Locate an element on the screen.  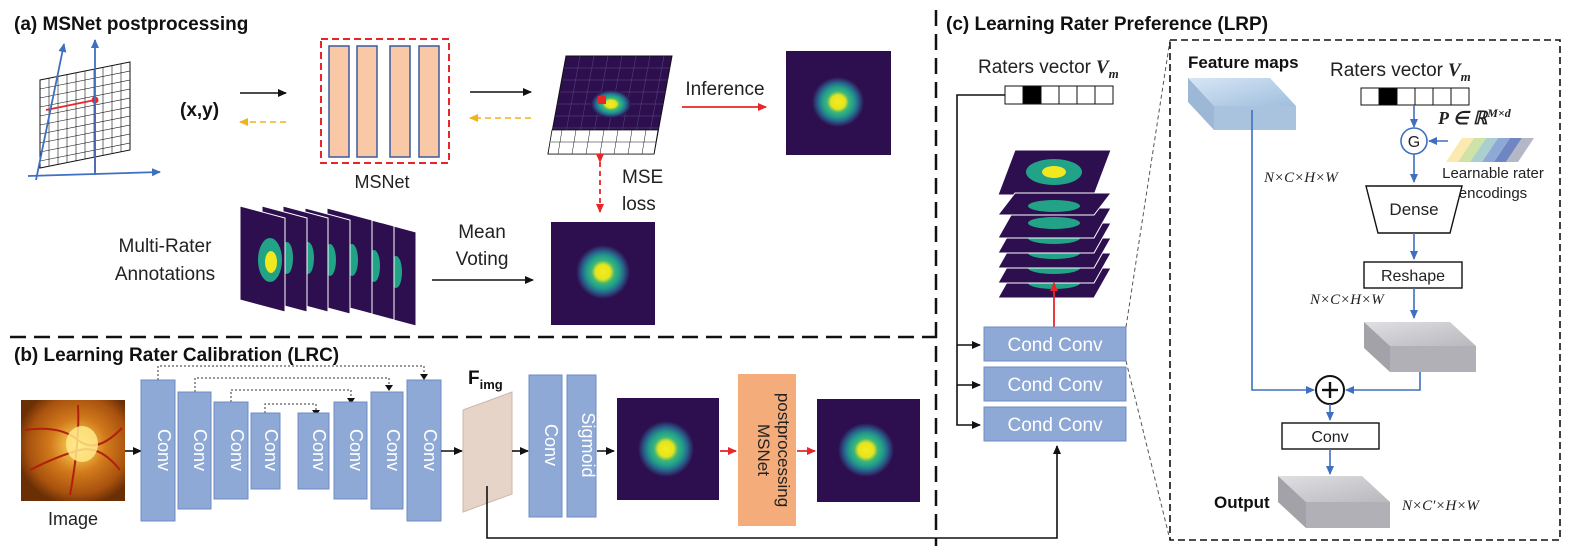
head-conv-label: Conv is located at coordinates (551, 445).